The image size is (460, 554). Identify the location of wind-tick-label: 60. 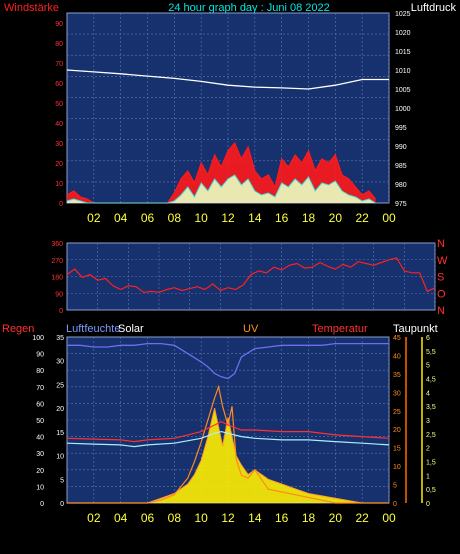
(59, 84).